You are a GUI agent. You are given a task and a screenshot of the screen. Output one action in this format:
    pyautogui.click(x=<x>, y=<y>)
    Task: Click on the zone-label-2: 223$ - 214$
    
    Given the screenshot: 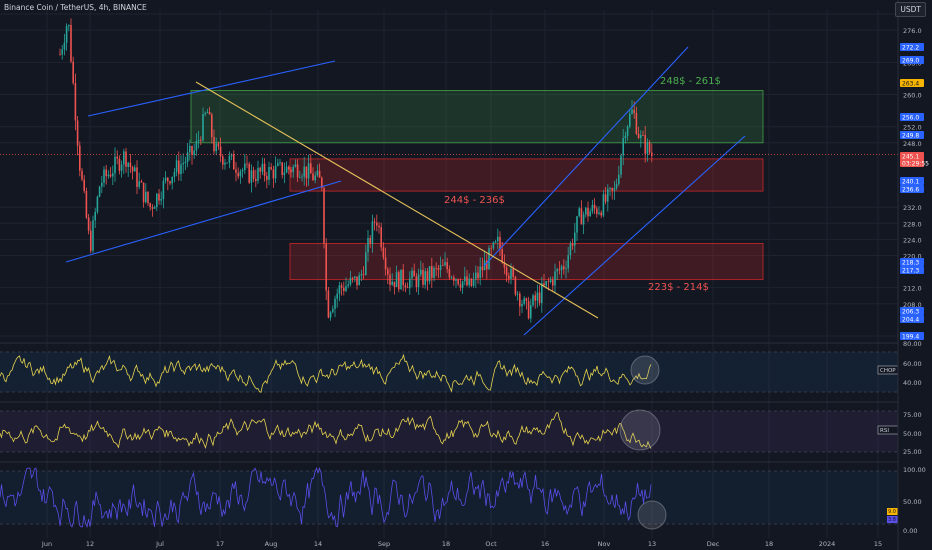 What is the action you would take?
    pyautogui.click(x=678, y=287)
    